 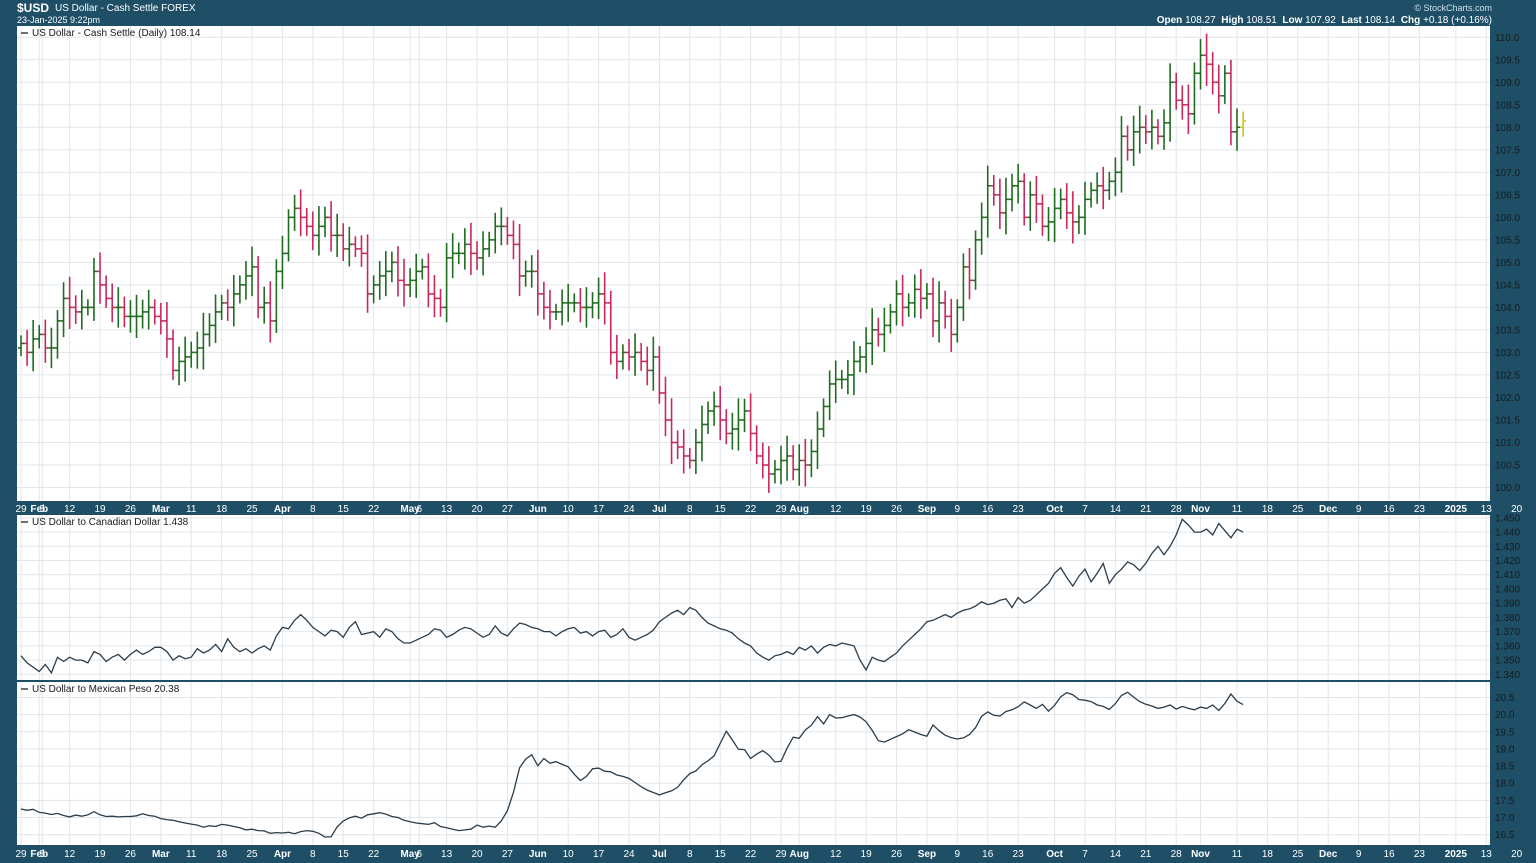 I want to click on date-tick-label: 7, so click(x=1085, y=854).